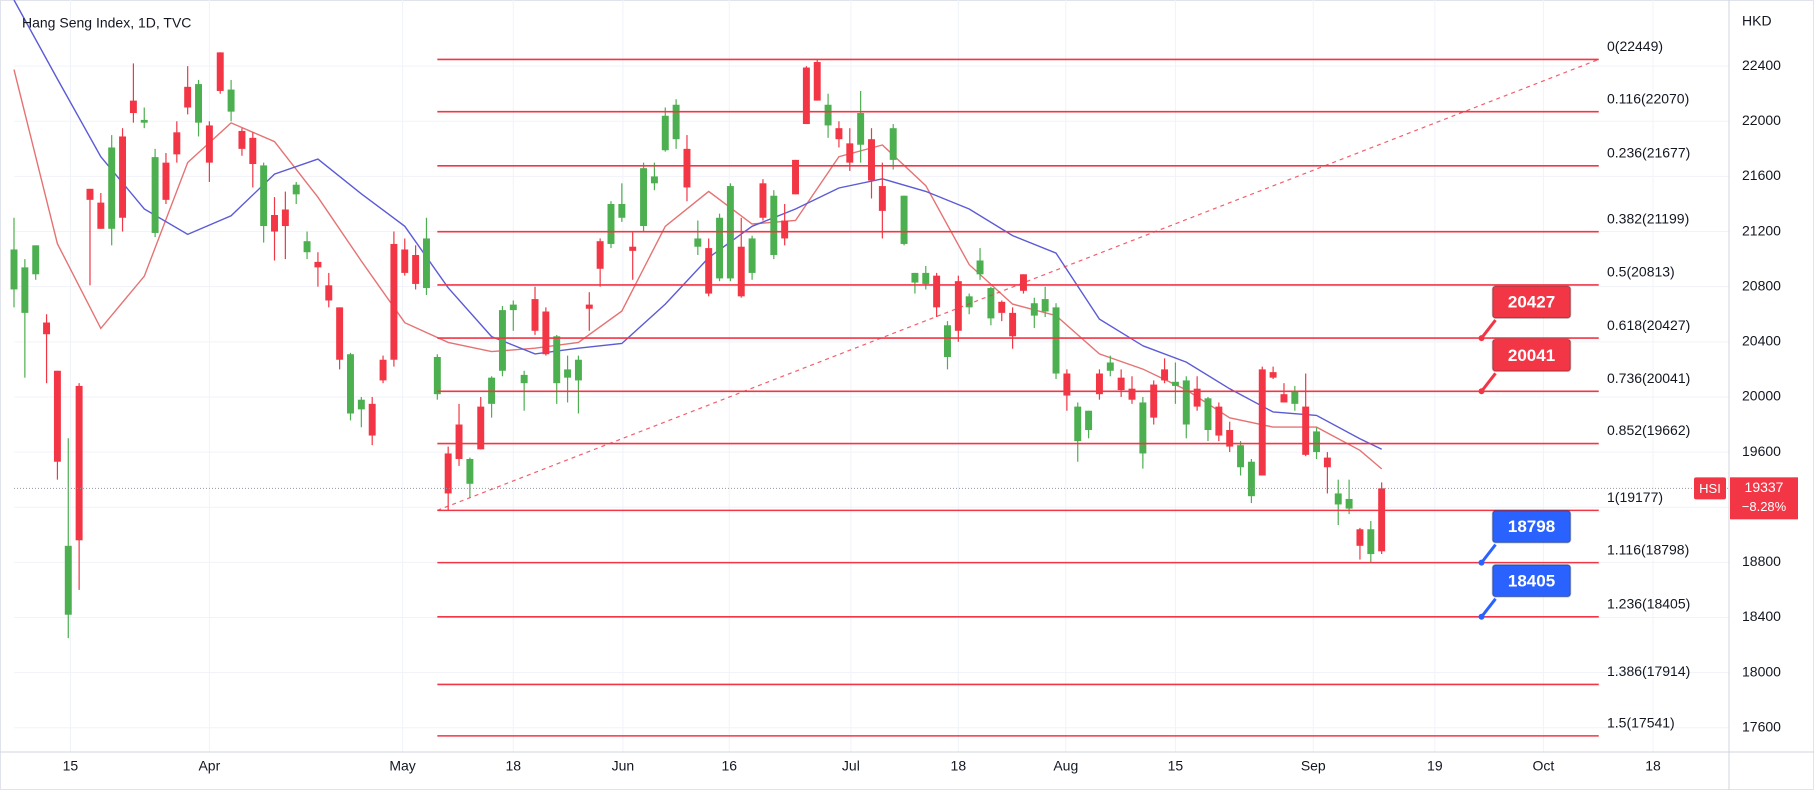 This screenshot has height=790, width=1814. I want to click on fib-level-label: 0.852(19662), so click(1648, 430).